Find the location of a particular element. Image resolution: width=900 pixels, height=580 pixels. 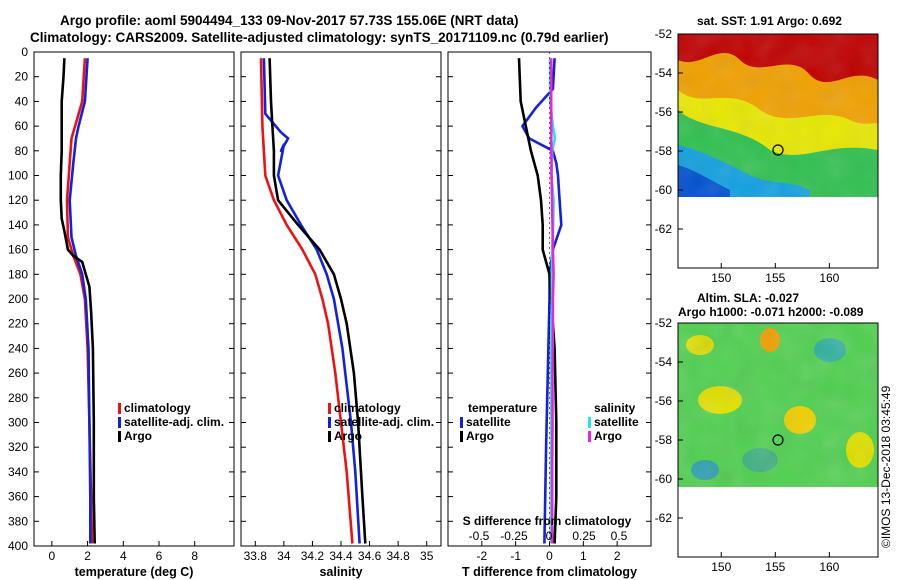

s-tick-label: 0.5 is located at coordinates (619, 536).